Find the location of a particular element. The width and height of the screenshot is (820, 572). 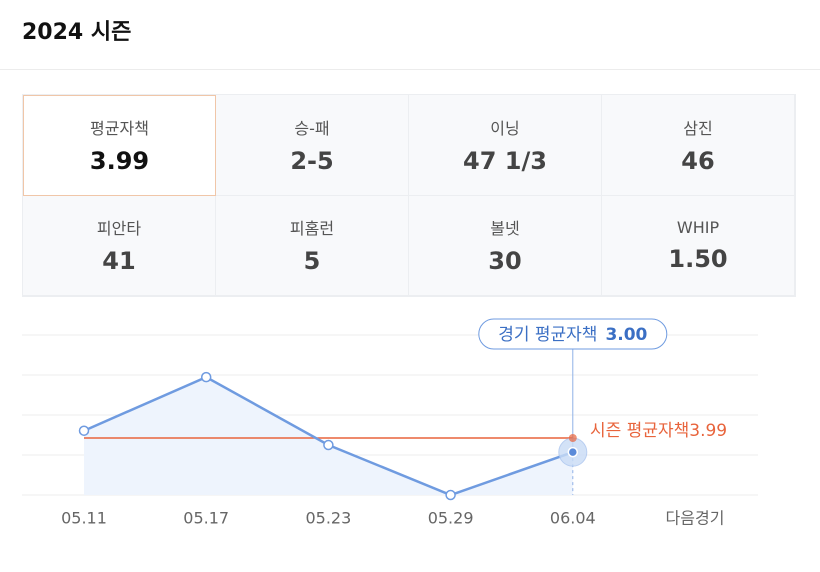

stat-cell: 승-패 2-5 is located at coordinates (312, 145).